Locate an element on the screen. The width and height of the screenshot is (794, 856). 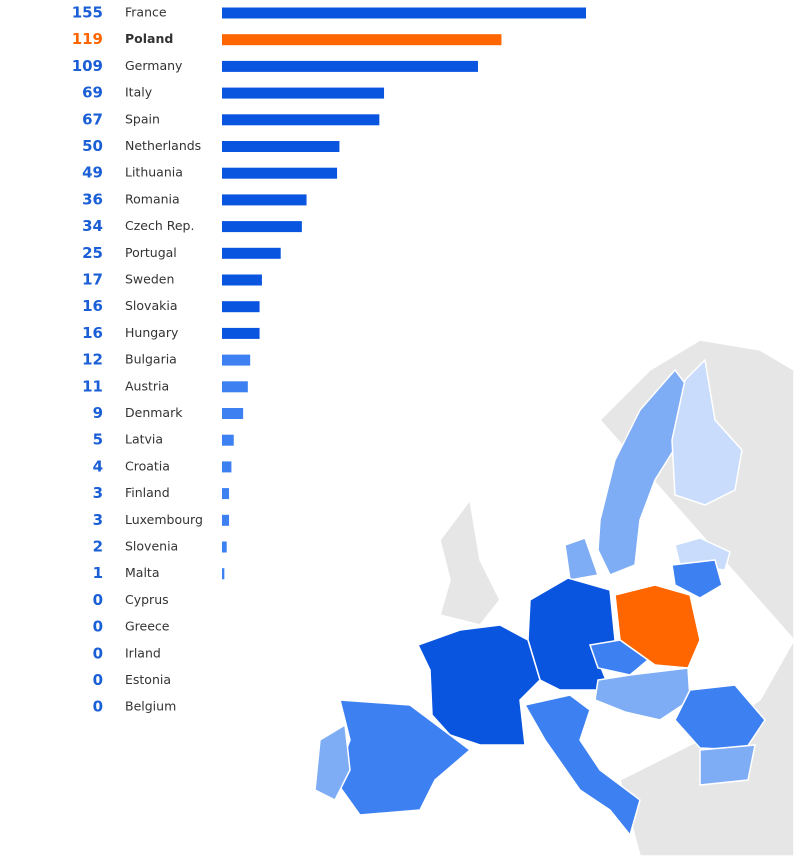
category-label: Italy is located at coordinates (139, 92).